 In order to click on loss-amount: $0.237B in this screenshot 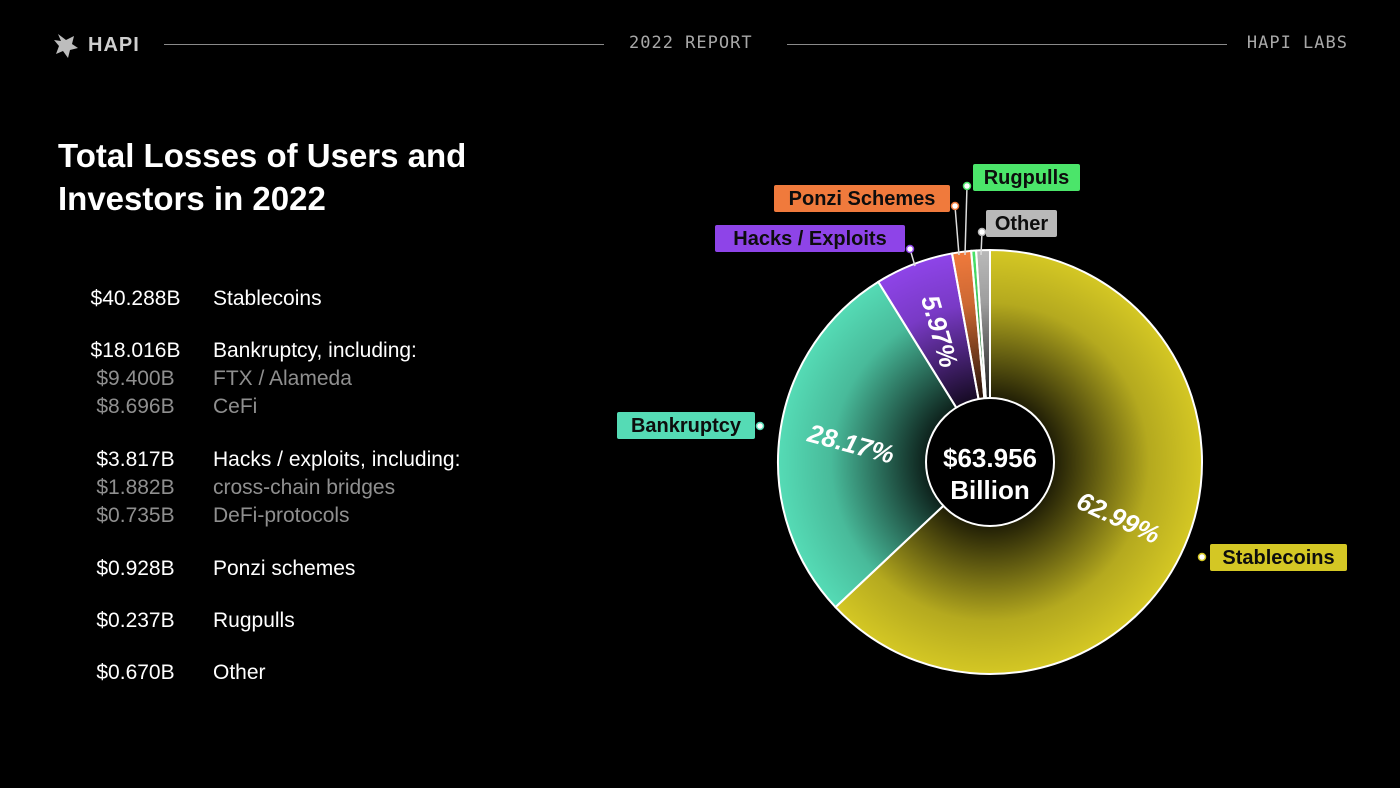, I will do `click(135, 620)`.